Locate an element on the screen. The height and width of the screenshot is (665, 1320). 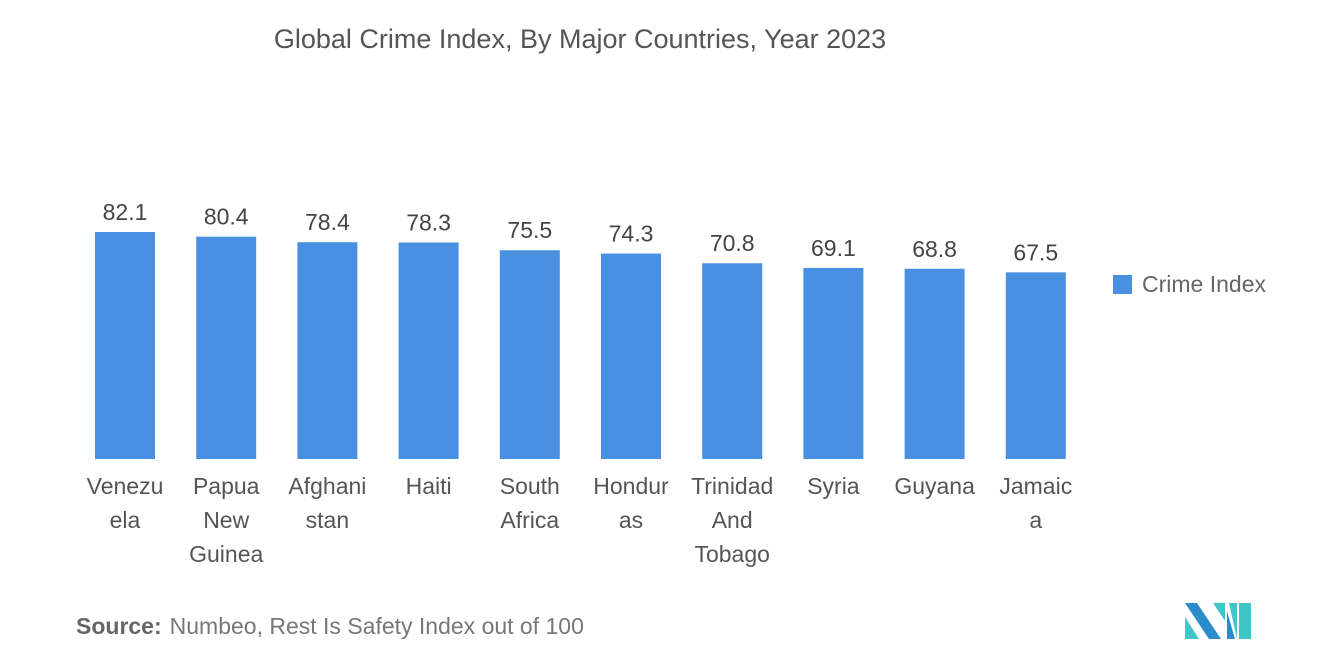
x-tick-label: Hondur as is located at coordinates (631, 503).